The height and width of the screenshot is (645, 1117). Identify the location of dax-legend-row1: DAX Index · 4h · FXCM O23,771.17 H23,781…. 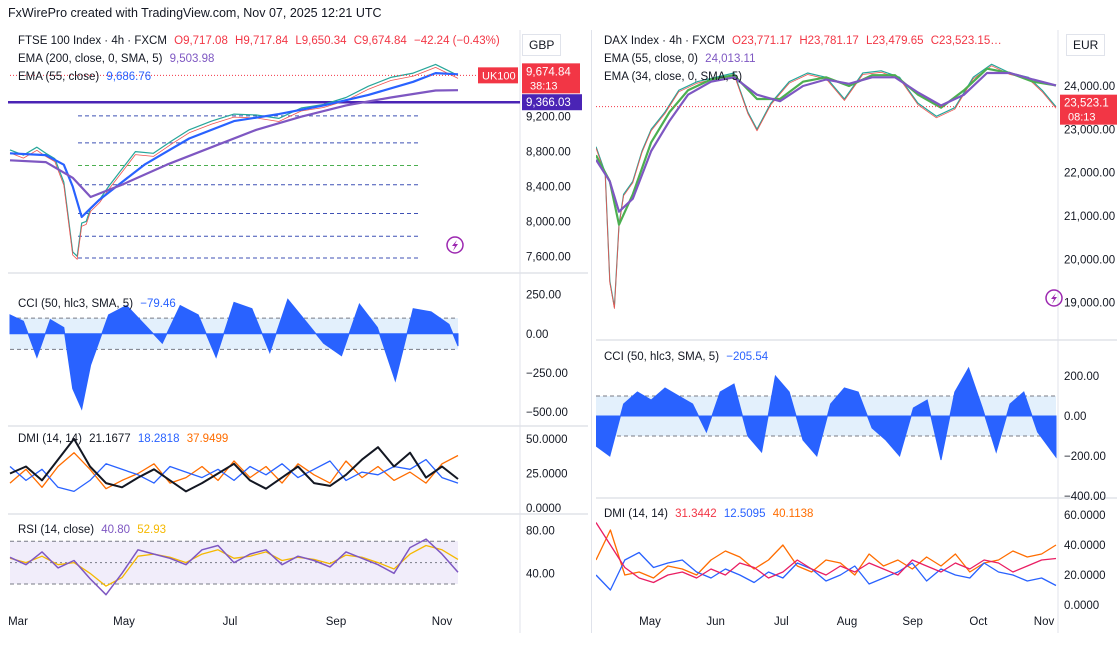
(805, 41).